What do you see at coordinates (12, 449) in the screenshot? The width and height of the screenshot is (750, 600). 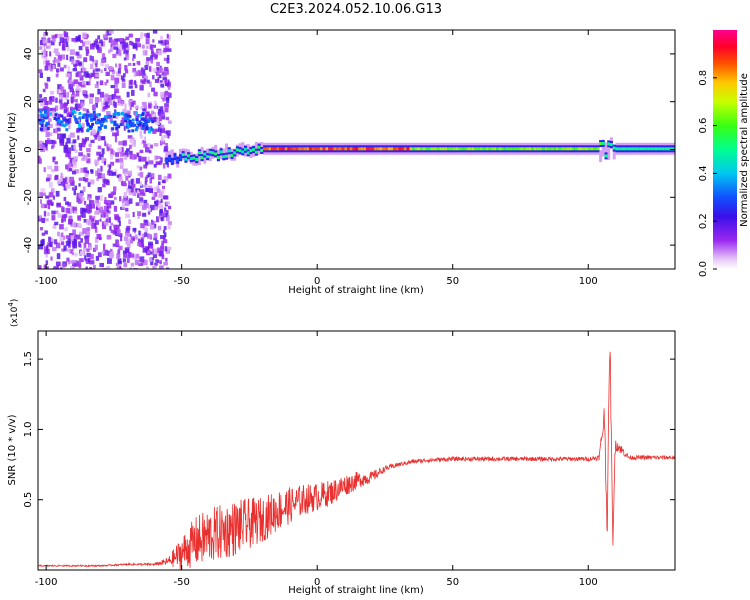 I see `snr-y-label: SNR (10 * v/v)` at bounding box center [12, 449].